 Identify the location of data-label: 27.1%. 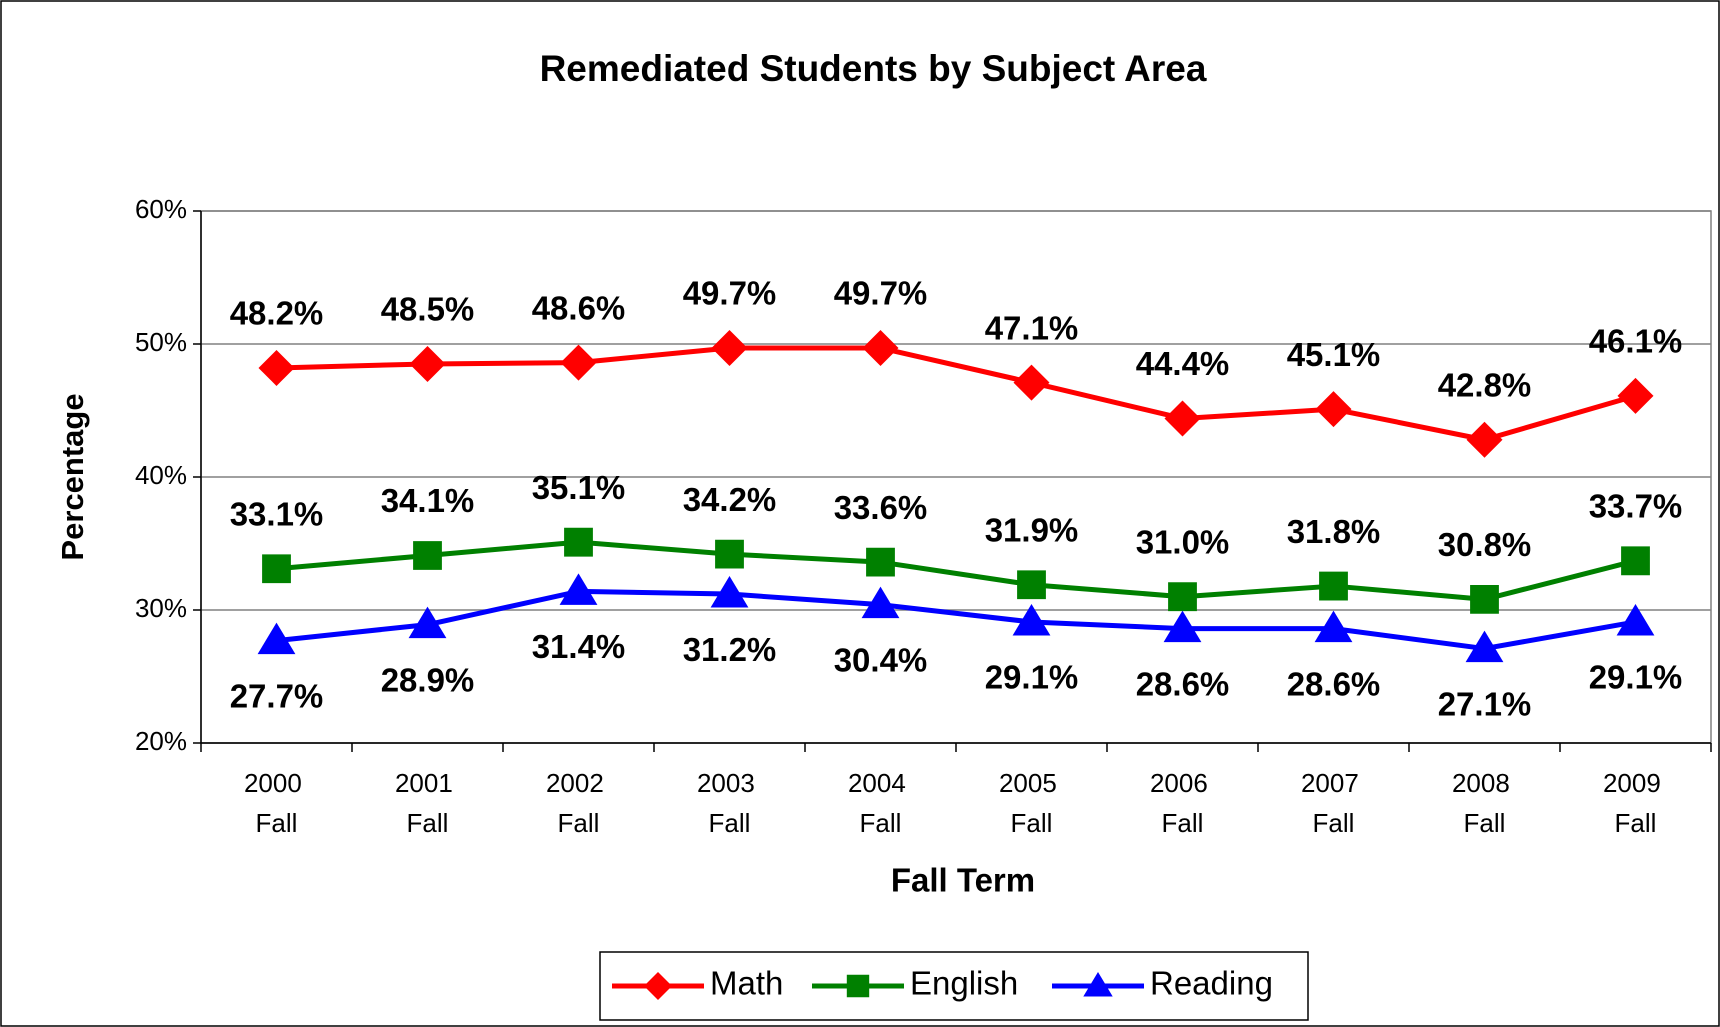
(1485, 703).